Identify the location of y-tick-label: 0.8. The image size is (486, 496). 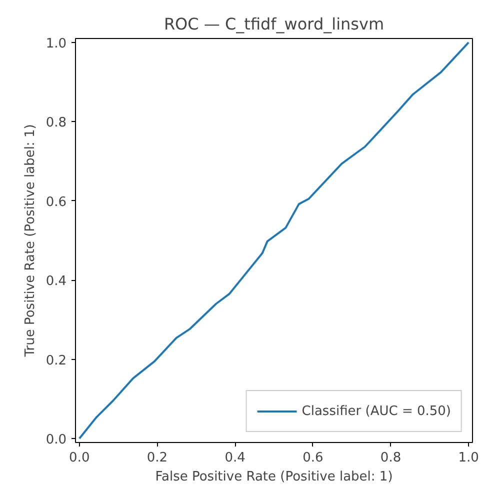
(56, 123).